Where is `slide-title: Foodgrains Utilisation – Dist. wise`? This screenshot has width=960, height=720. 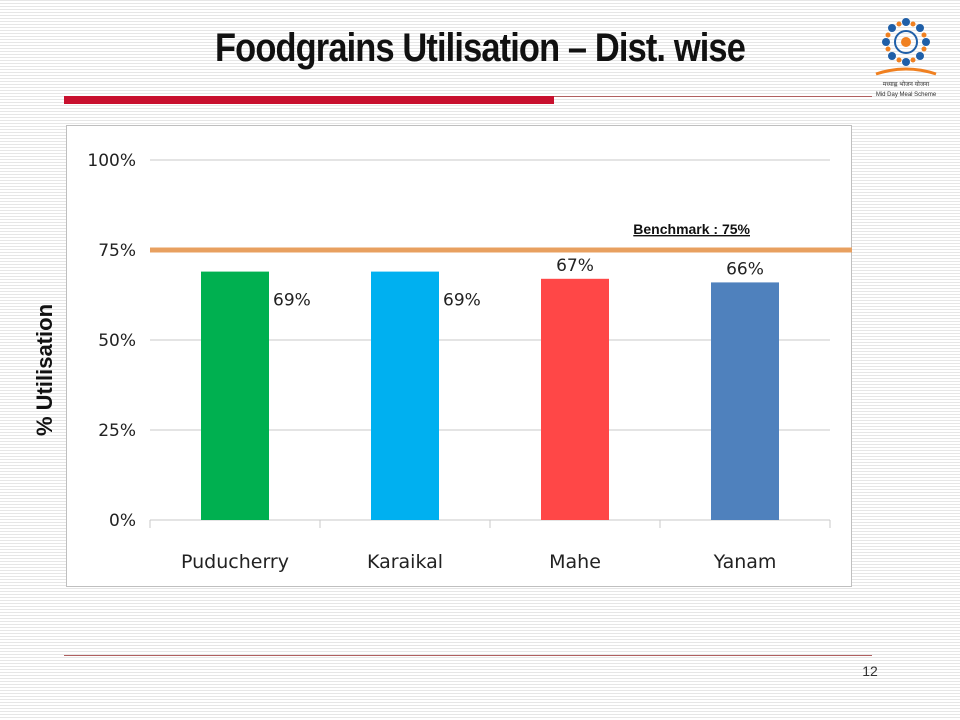 slide-title: Foodgrains Utilisation – Dist. wise is located at coordinates (480, 48).